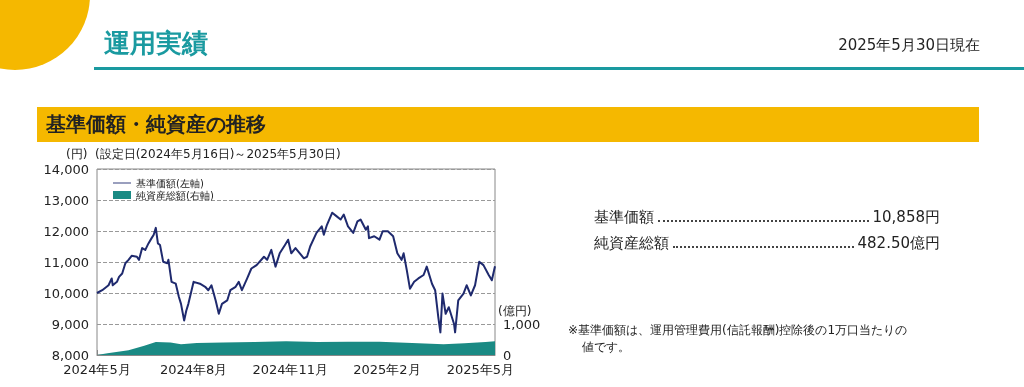 The width and height of the screenshot is (1024, 387). What do you see at coordinates (480, 369) in the screenshot?
I see `x-tick-label: 2025年5月` at bounding box center [480, 369].